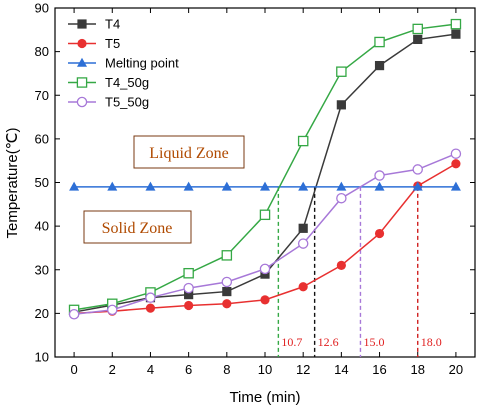  Describe the element at coordinates (12, 182) in the screenshot. I see `y-axis-title: Temperature(℃)` at that location.